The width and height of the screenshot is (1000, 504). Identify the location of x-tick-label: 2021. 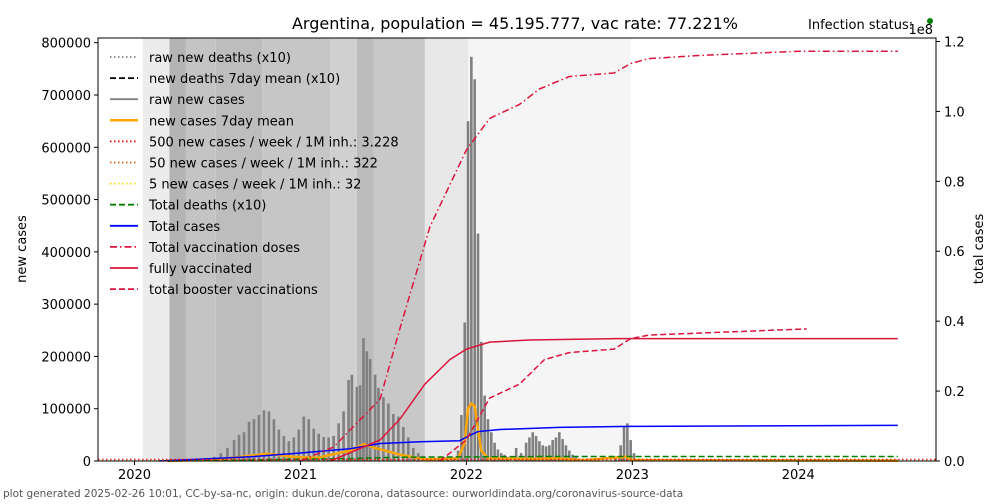
(300, 475).